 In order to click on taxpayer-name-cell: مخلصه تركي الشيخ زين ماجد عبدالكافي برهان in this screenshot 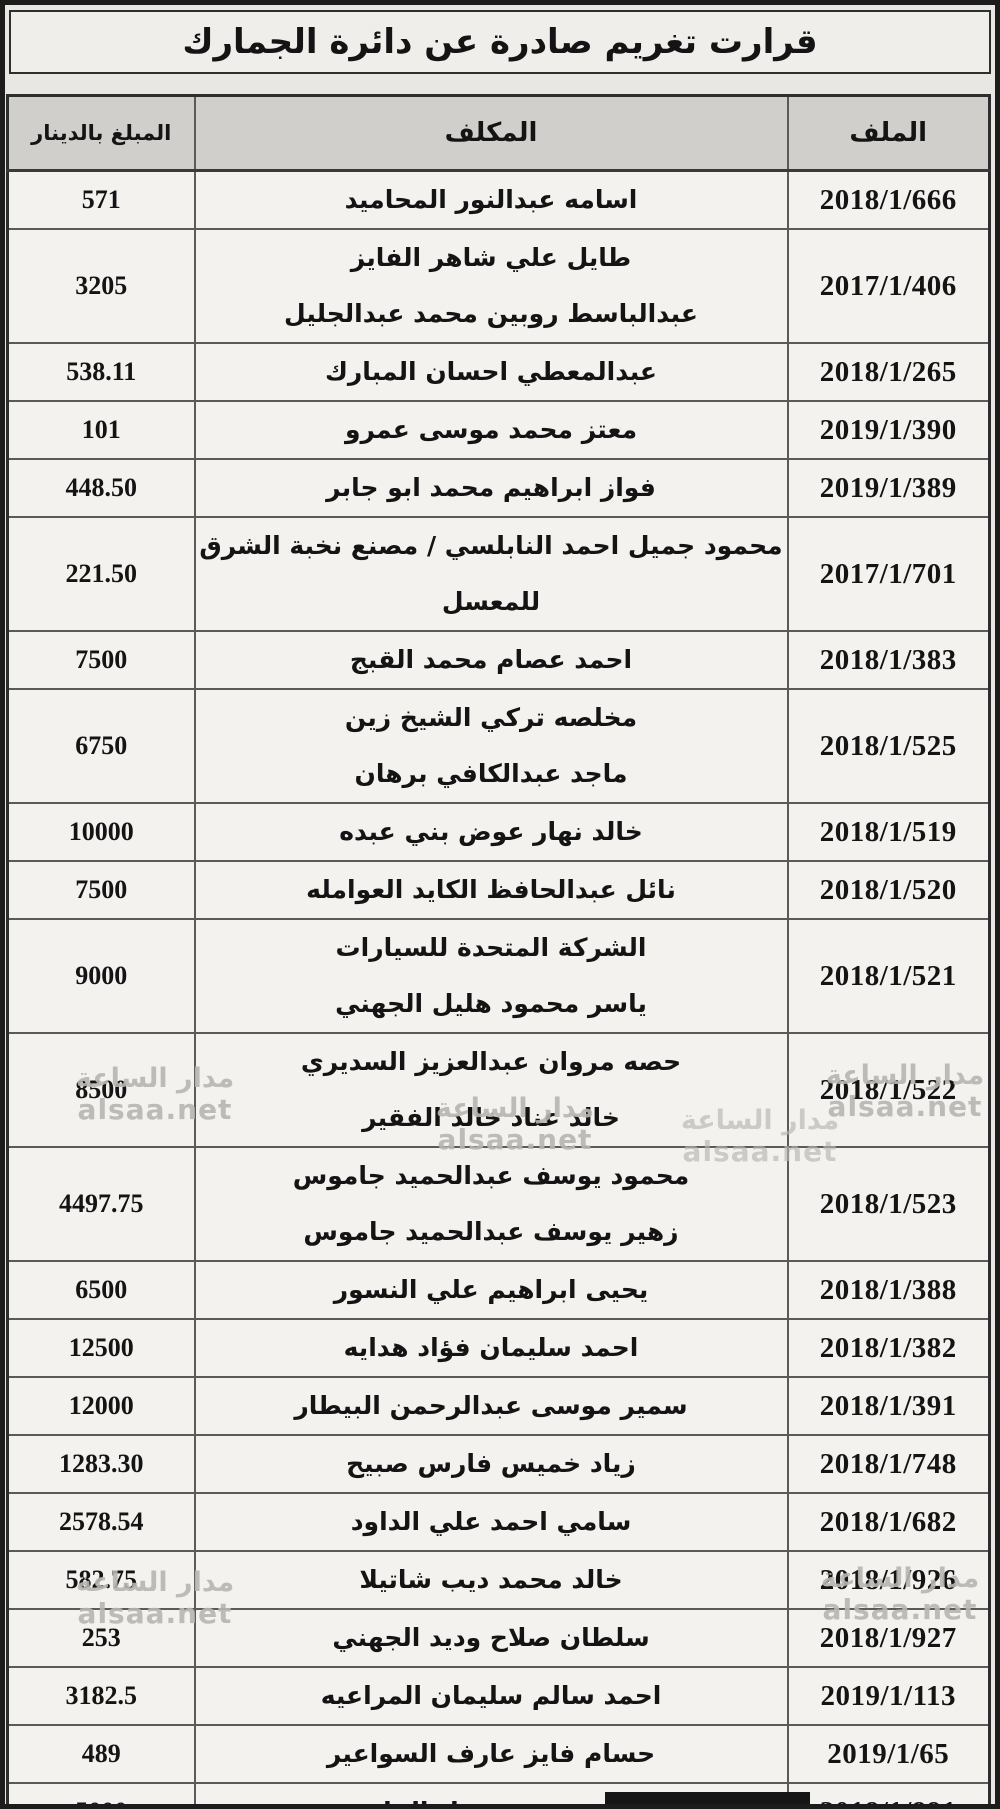, I will do `click(491, 746)`.